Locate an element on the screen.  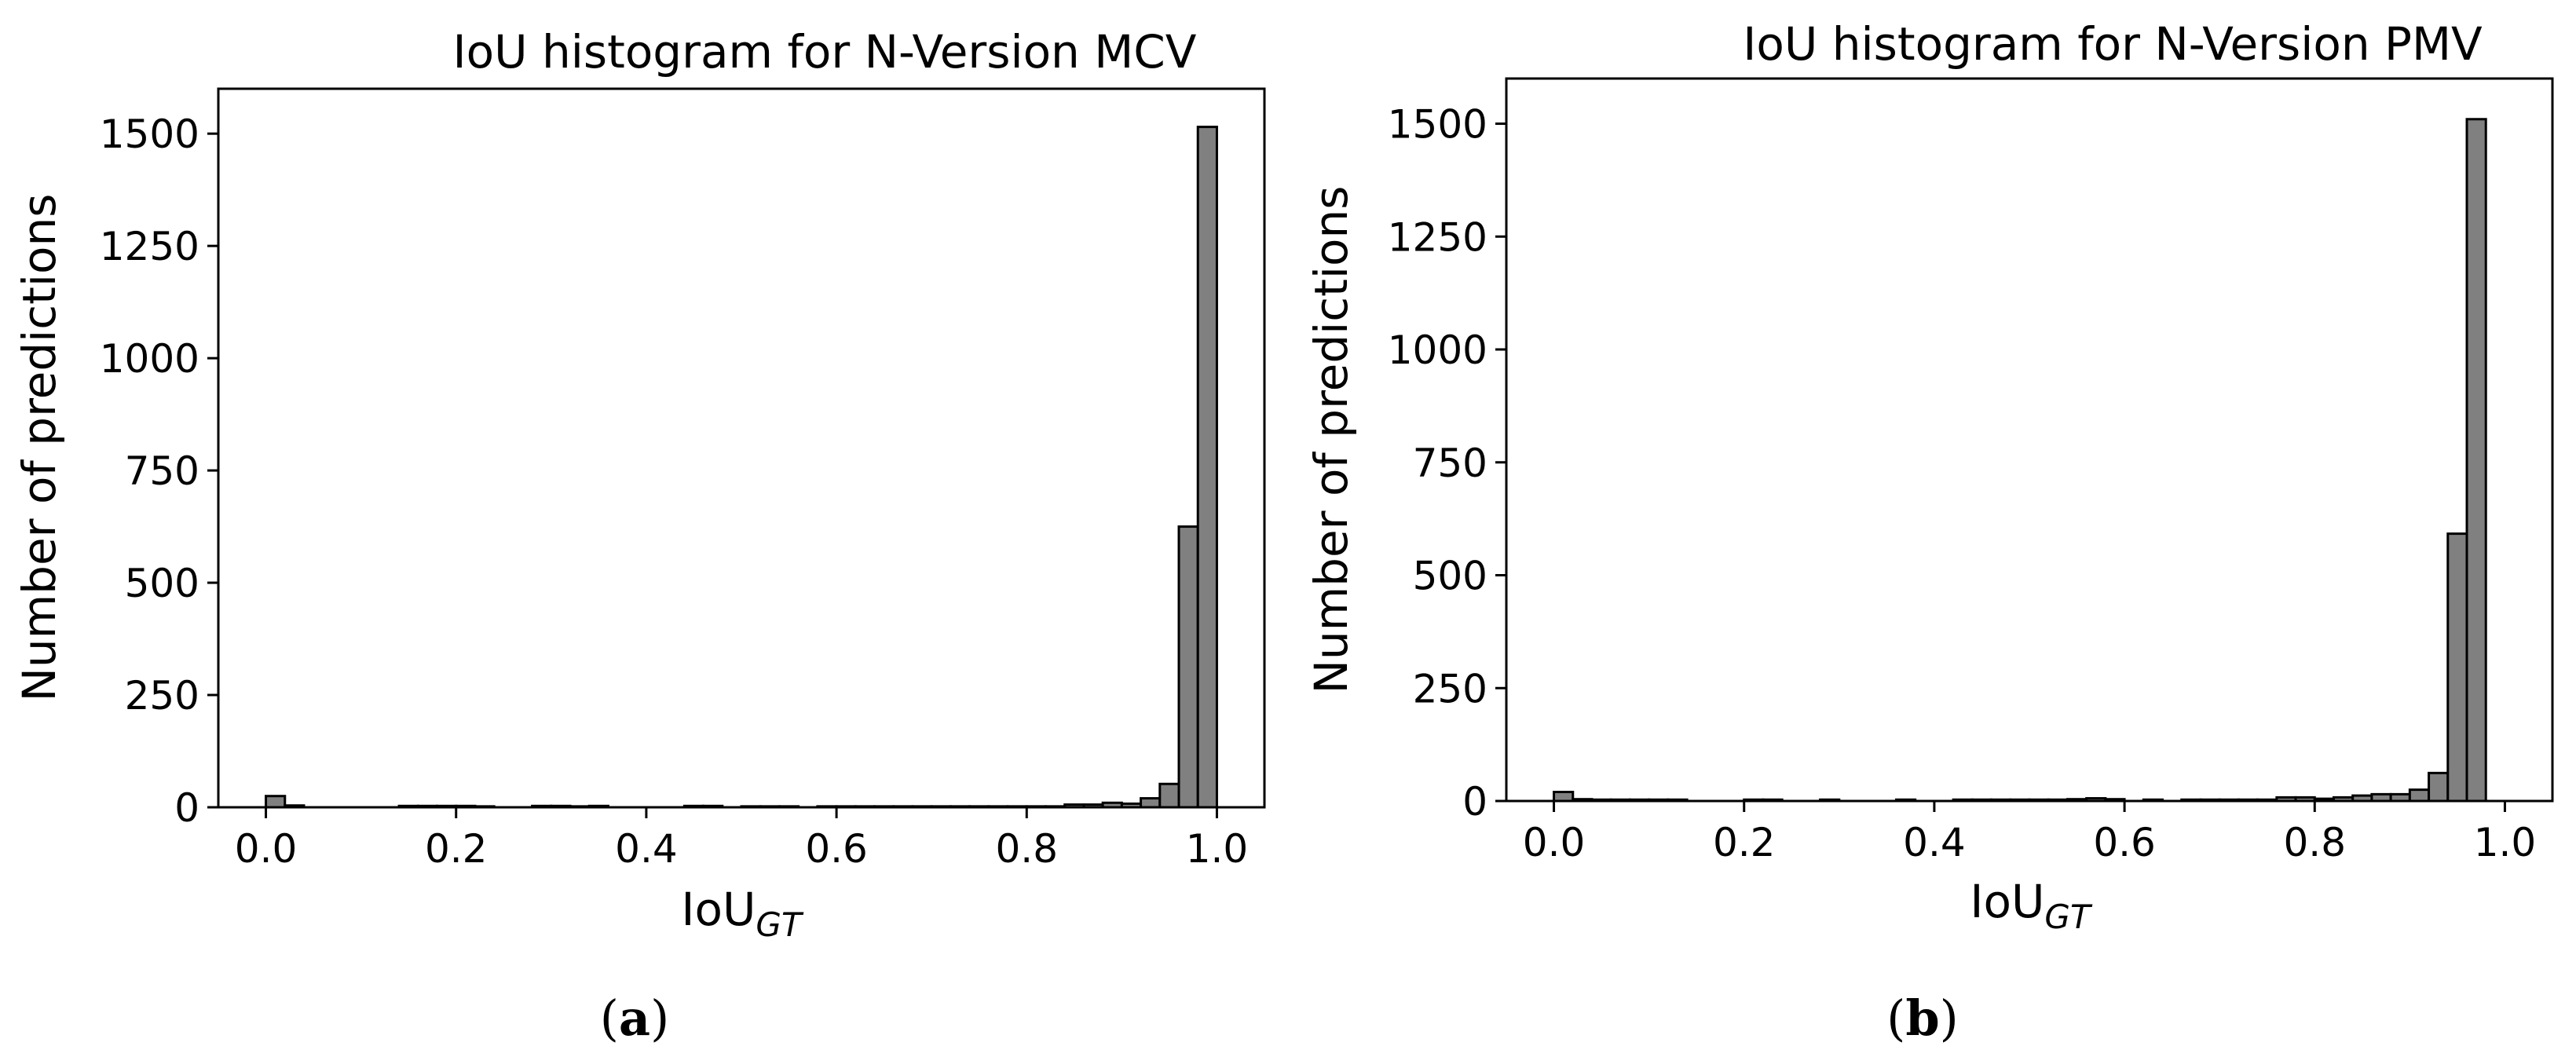
chart-title: IoU histogram for N-Version MCV is located at coordinates (825, 52).